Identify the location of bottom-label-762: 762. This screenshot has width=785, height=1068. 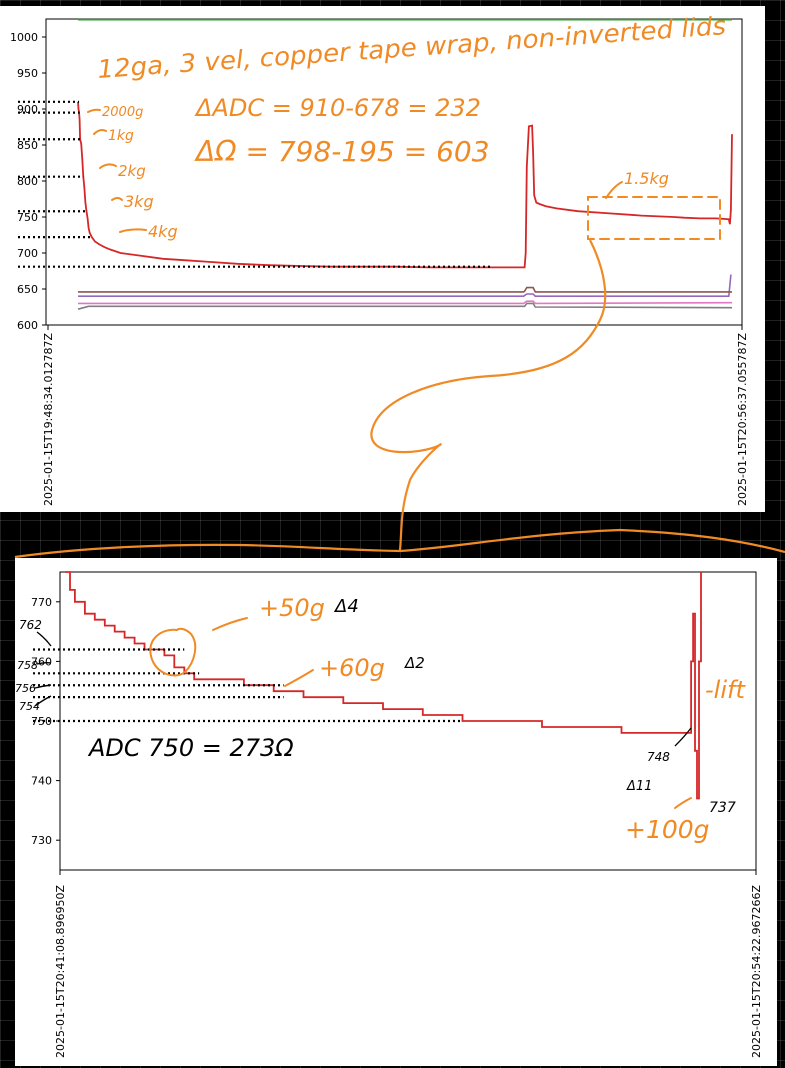
(30, 625).